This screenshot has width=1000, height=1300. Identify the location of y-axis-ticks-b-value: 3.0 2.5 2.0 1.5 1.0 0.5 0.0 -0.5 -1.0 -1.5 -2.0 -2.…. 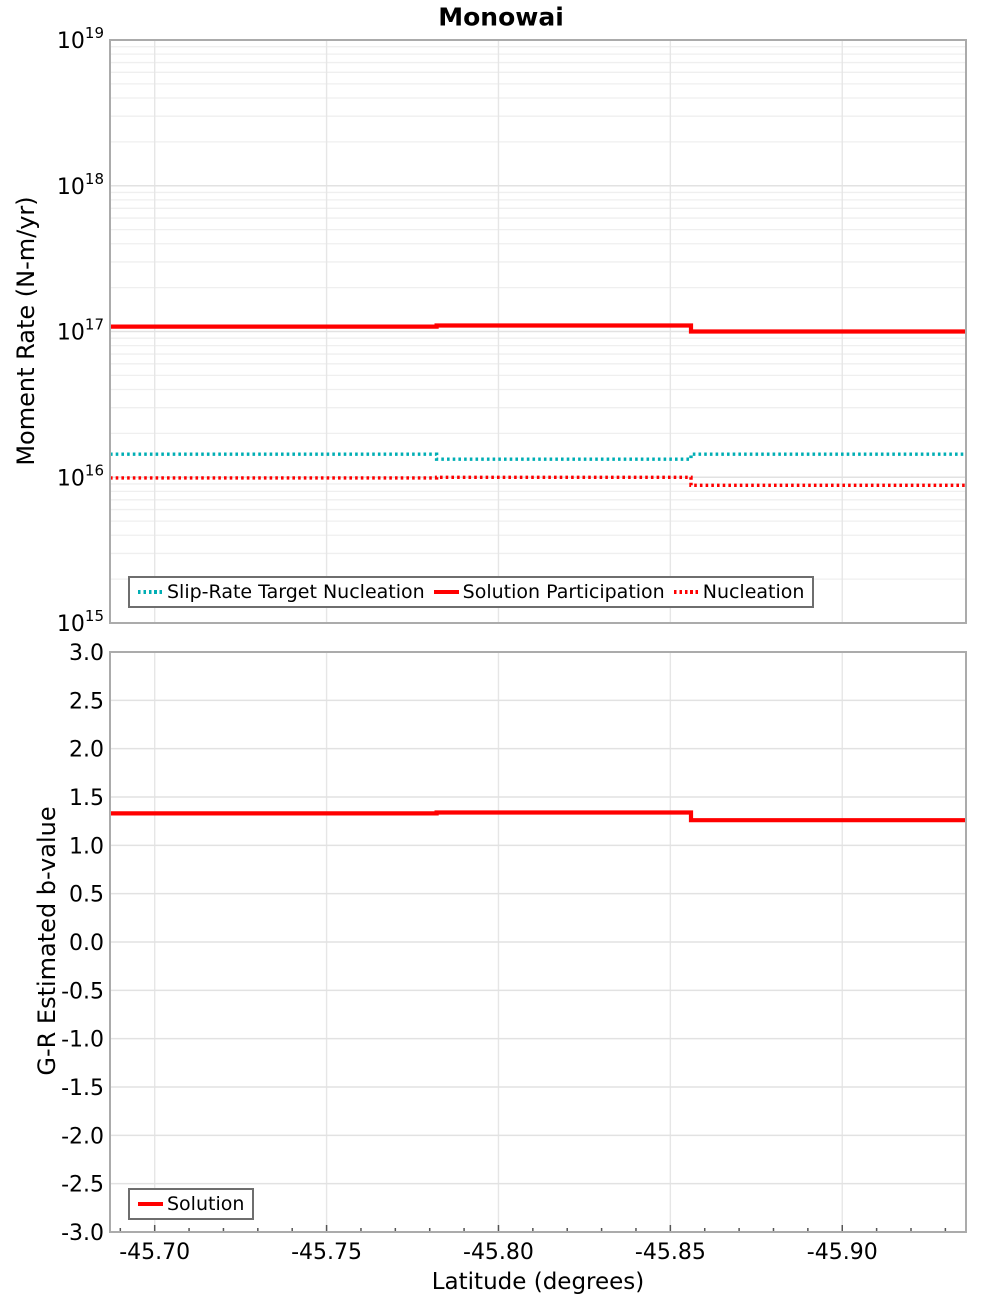
(82, 943).